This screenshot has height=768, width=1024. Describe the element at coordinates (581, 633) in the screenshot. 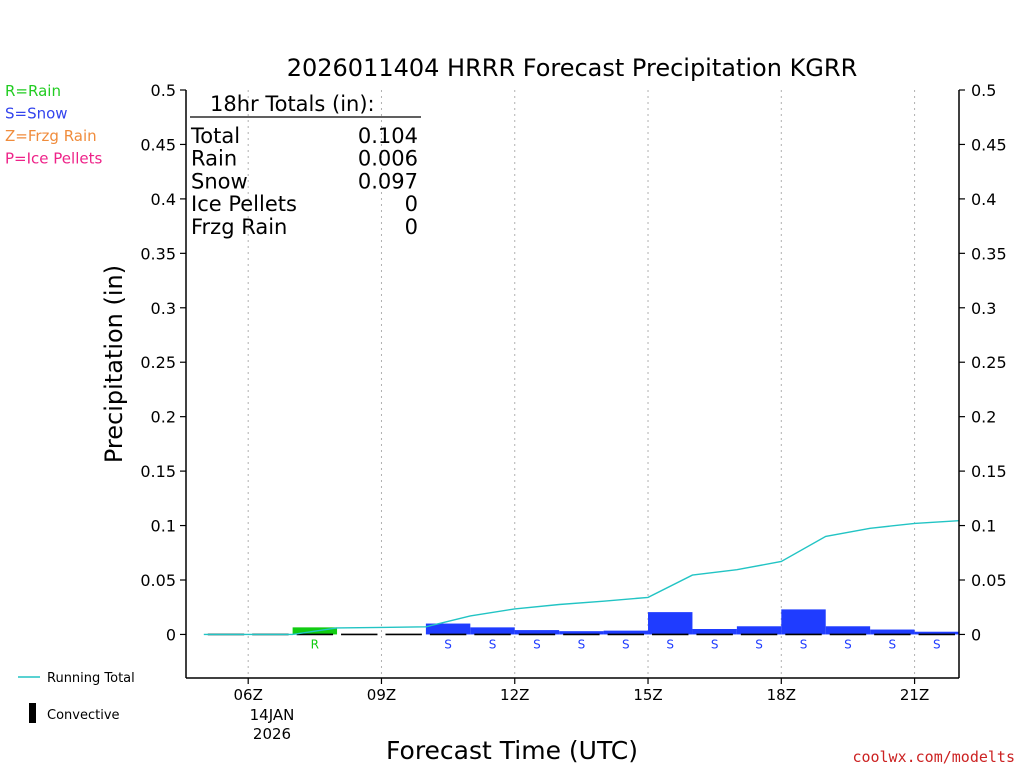

I see `bar-hour-13.5` at that location.